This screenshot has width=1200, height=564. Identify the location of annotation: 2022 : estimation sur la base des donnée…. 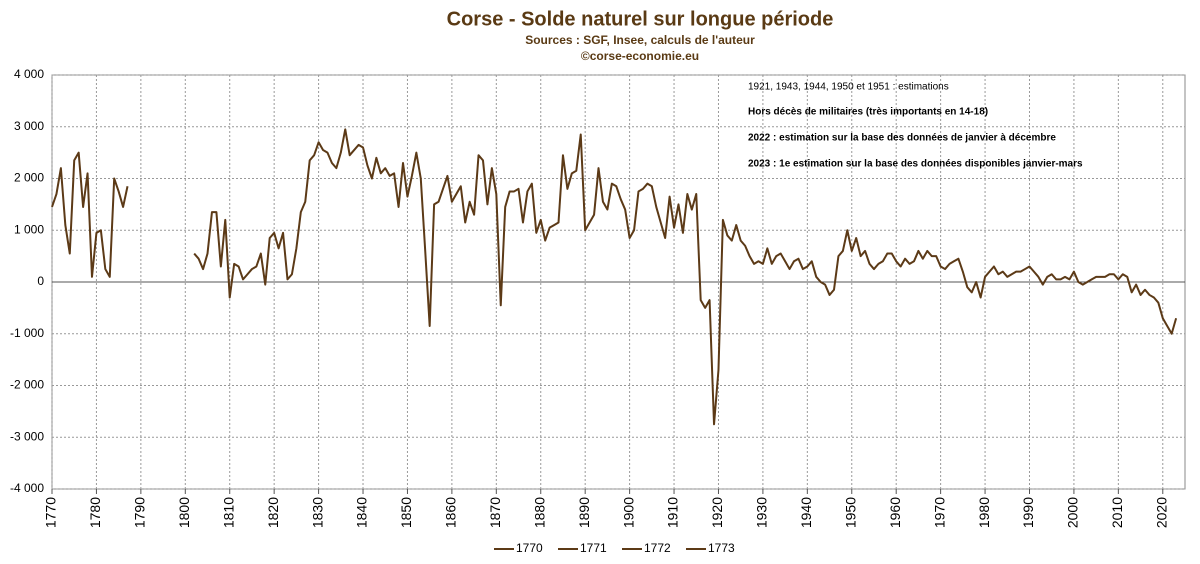
(902, 138).